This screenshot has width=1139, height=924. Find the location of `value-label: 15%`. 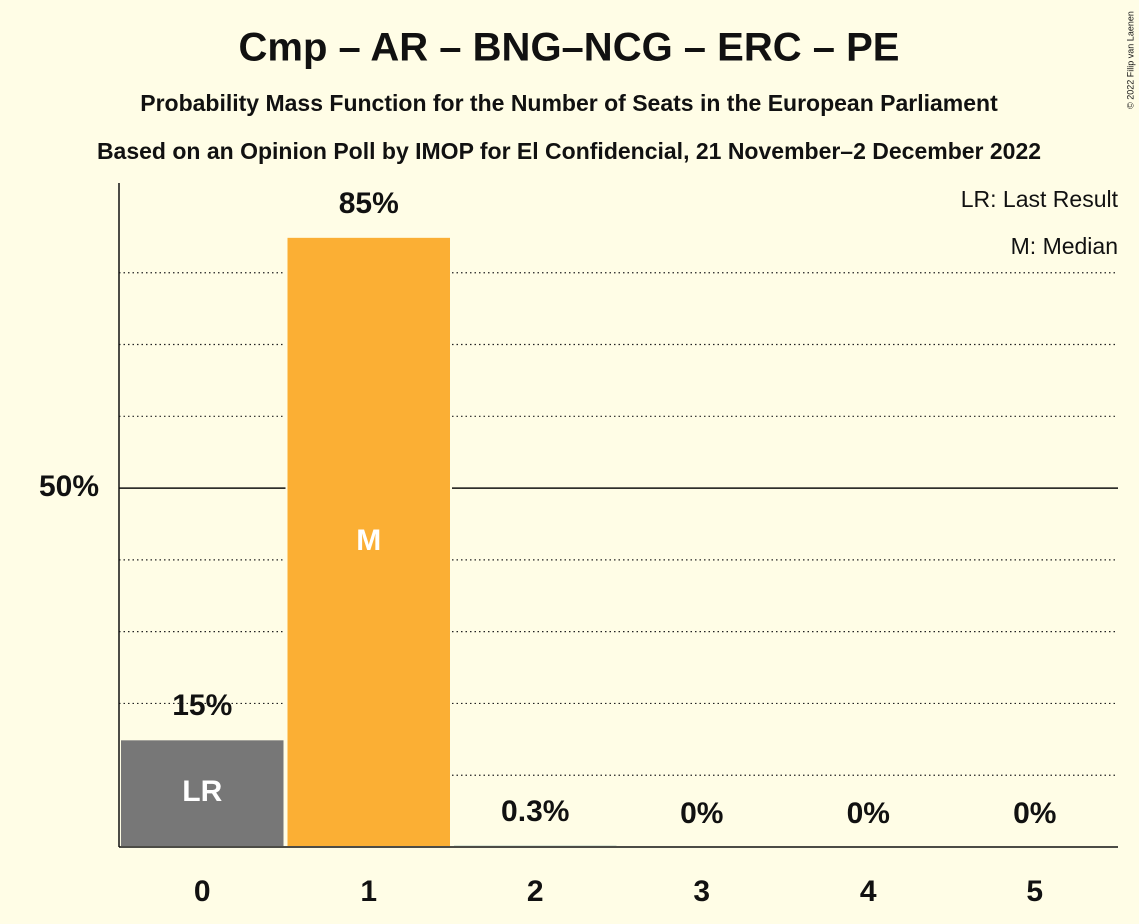

value-label: 15% is located at coordinates (202, 705).